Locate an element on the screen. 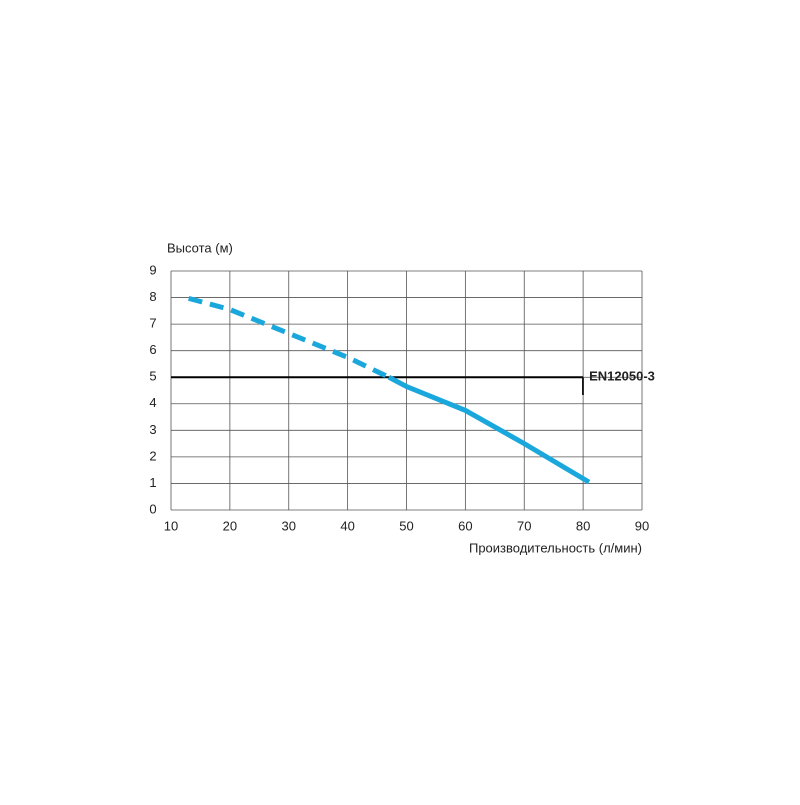  y-tick-label: 0 is located at coordinates (152, 508).